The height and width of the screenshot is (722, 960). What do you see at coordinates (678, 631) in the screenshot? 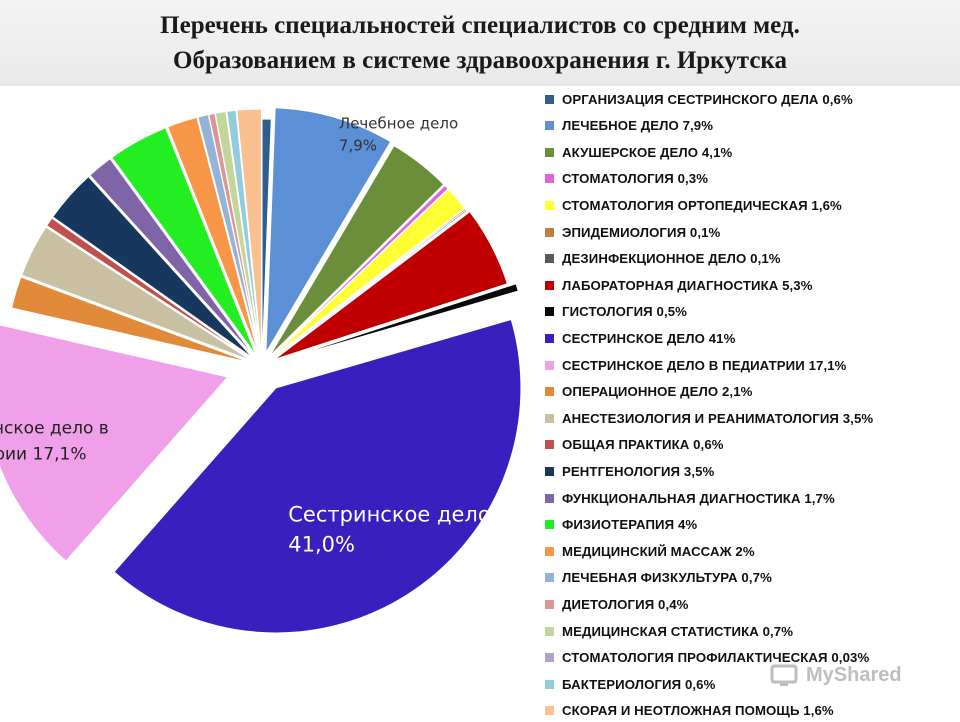
I see `legend-label: МЕДИЦИНСКАЯ СТАТИСТИКА 0,7%` at bounding box center [678, 631].